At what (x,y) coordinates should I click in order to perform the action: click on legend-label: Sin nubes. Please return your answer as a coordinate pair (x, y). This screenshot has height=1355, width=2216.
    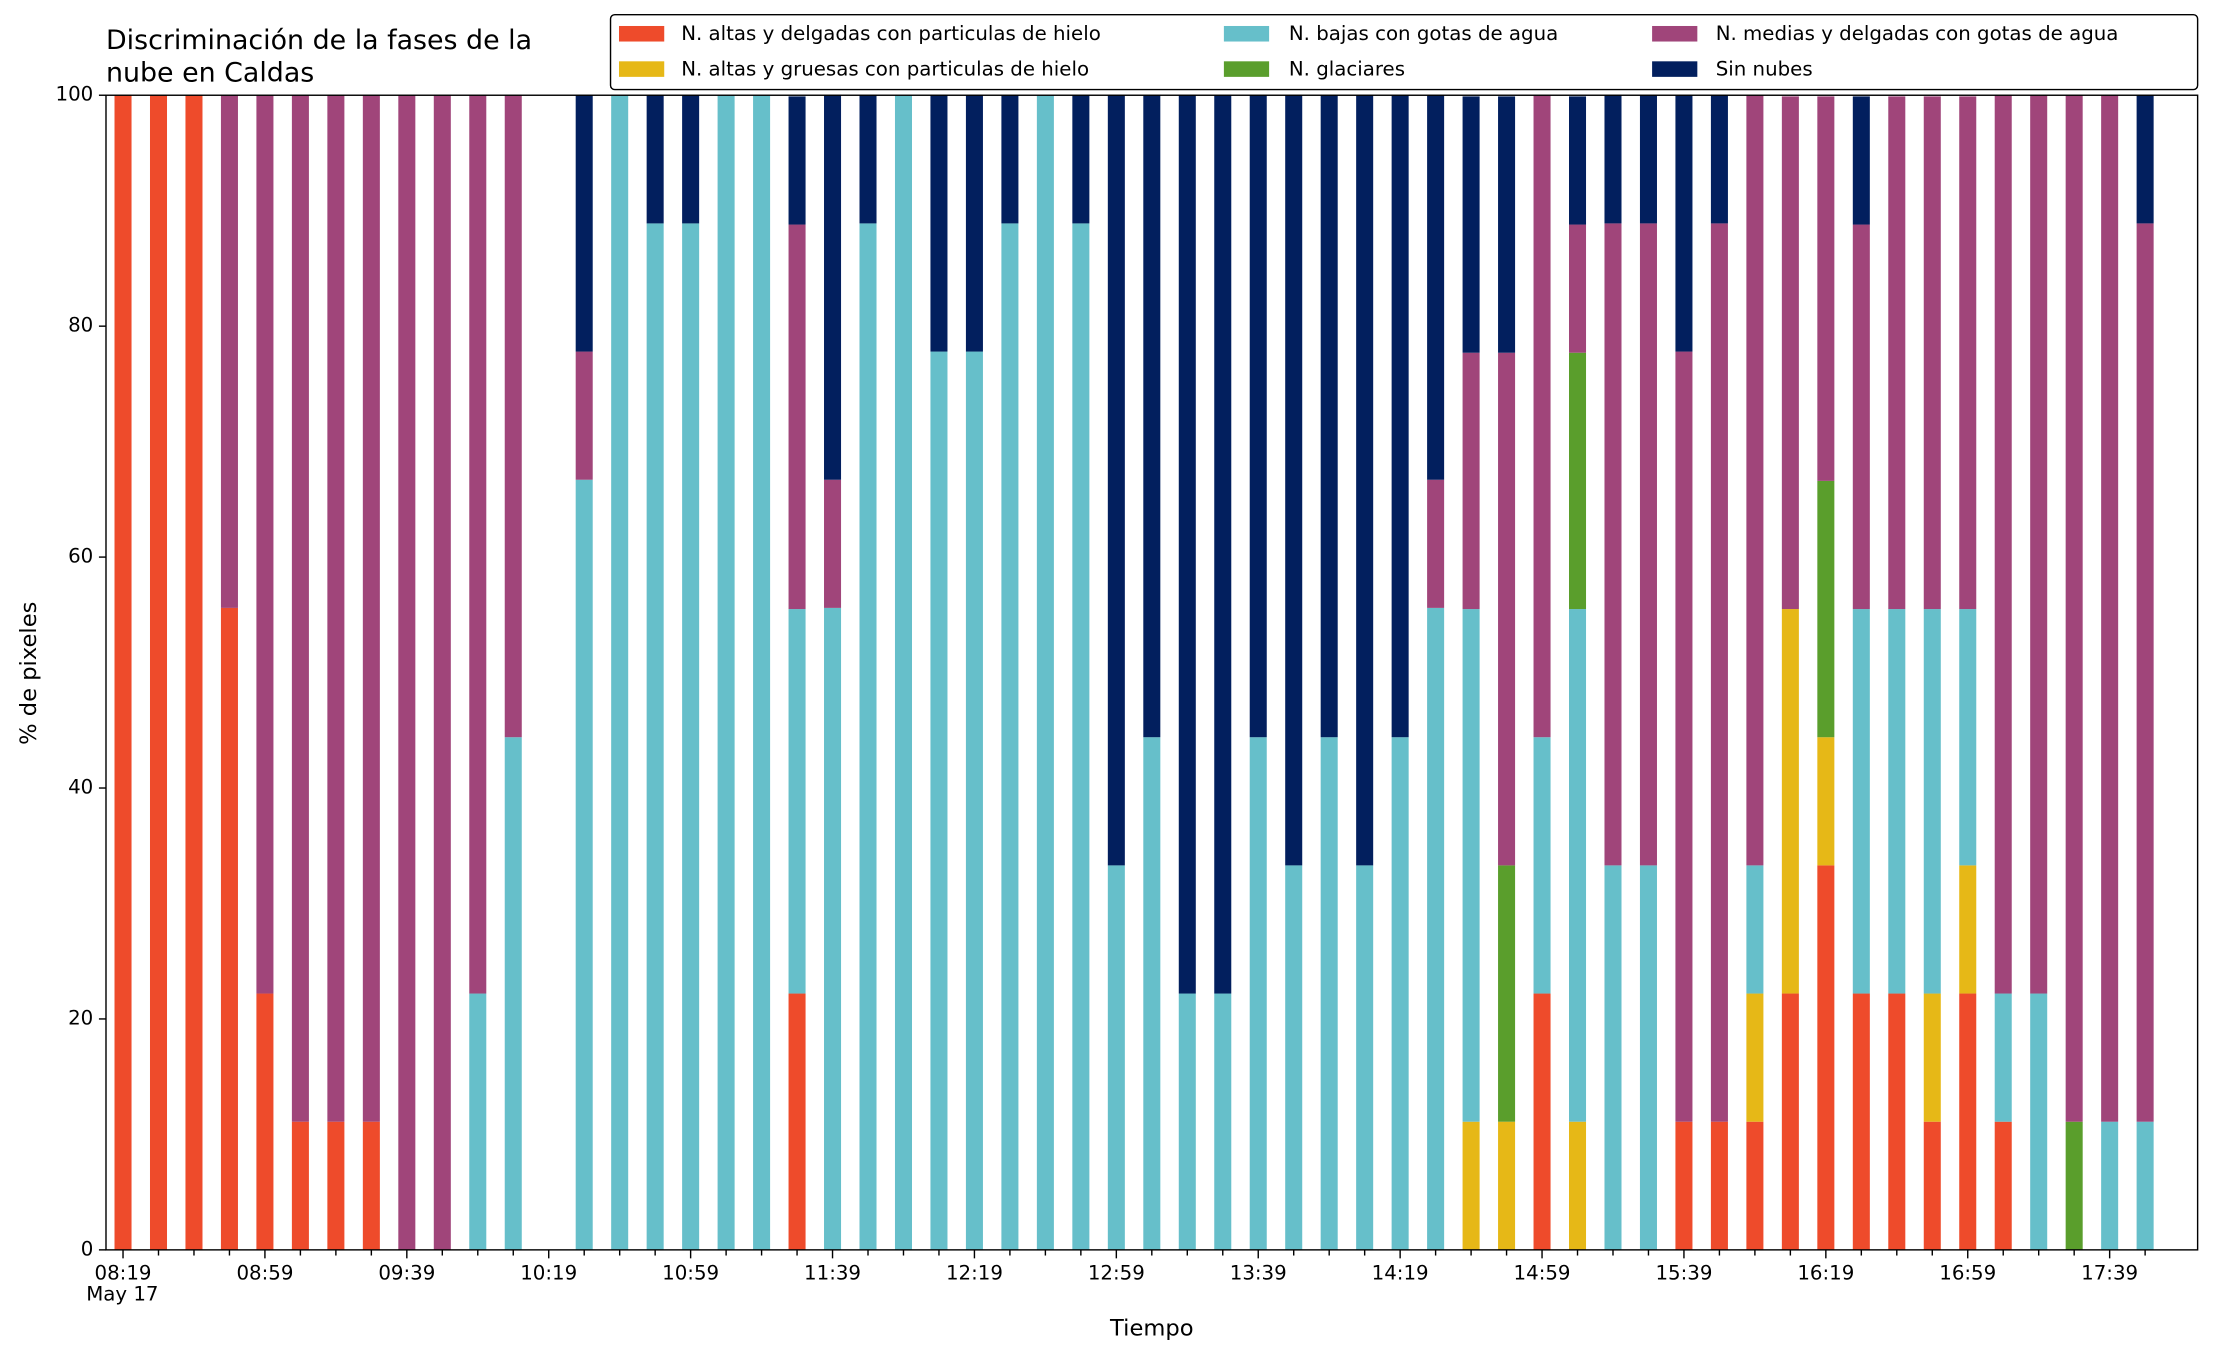
    Looking at the image, I should click on (1764, 68).